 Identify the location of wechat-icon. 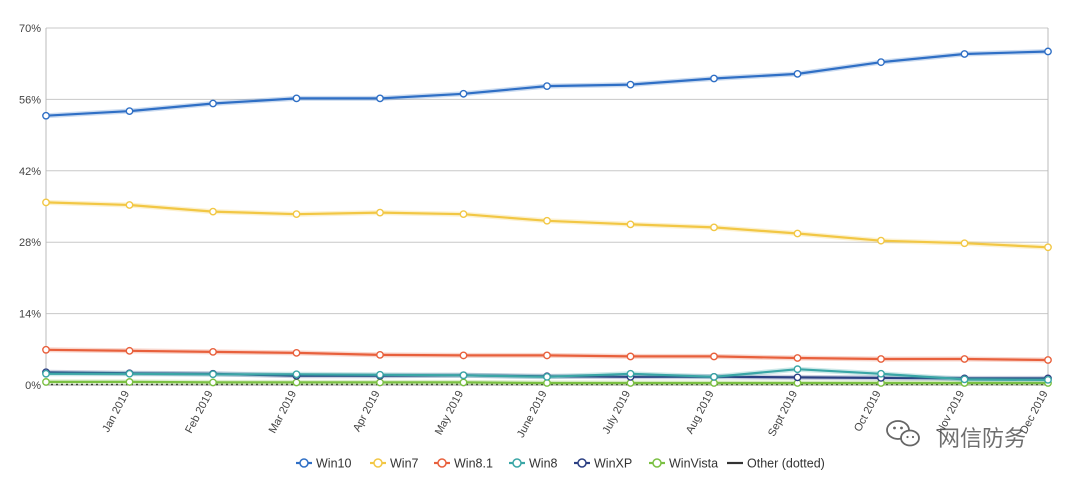
(903, 433).